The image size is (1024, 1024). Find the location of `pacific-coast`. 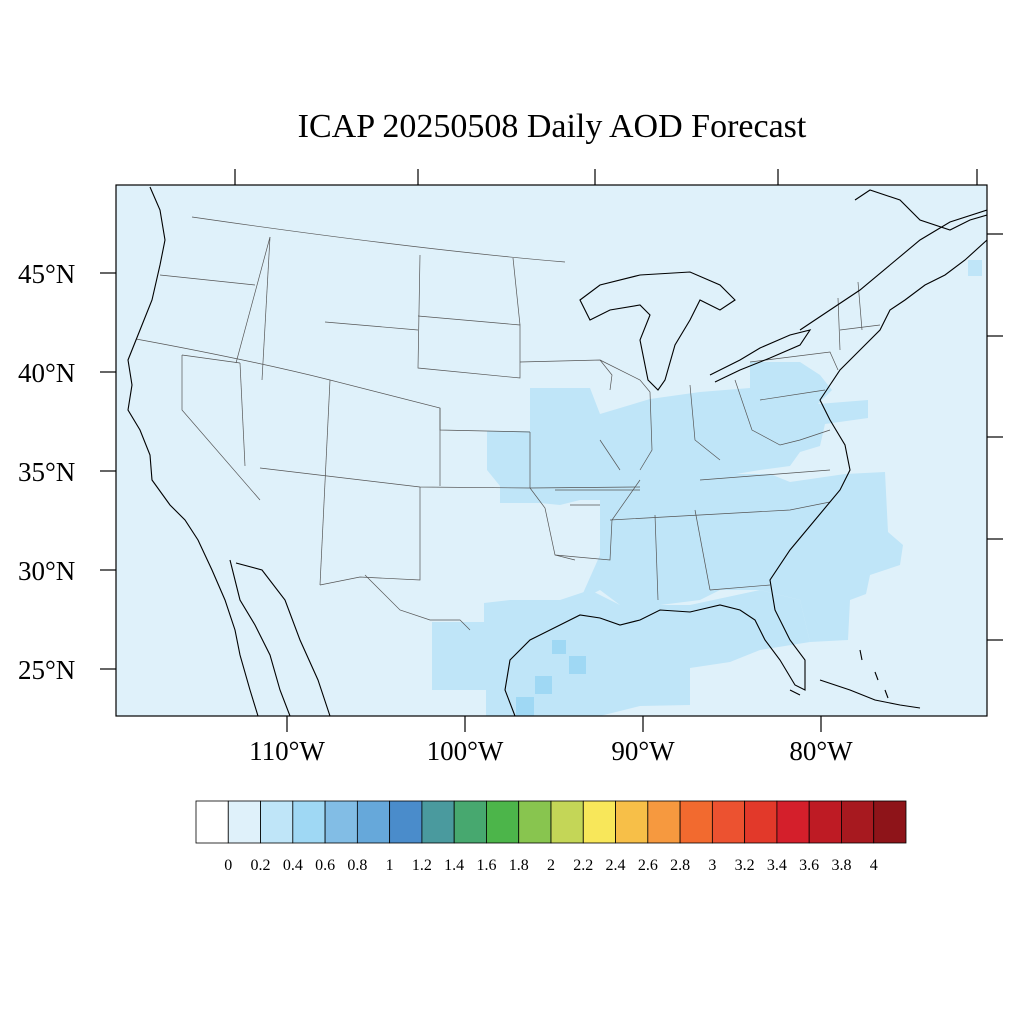

pacific-coast is located at coordinates (193, 451).